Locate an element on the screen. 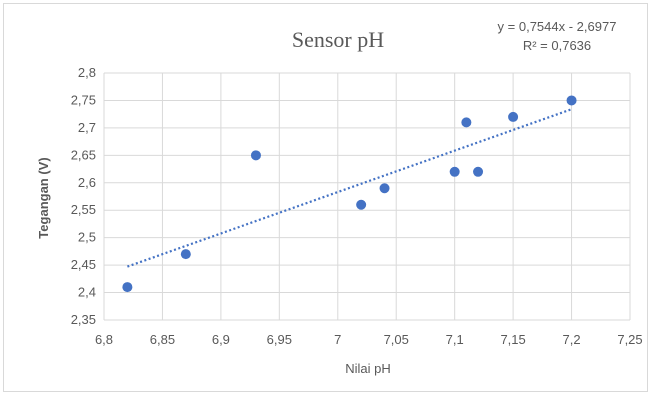 This screenshot has height=396, width=652. x-tick-label: 6,9 is located at coordinates (221, 339).